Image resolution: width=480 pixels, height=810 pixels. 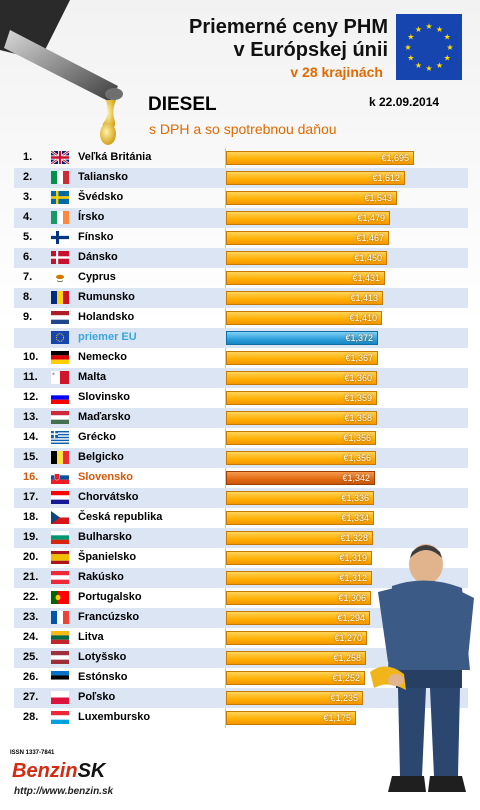 I want to click on price-value-label: €1,450, so click(x=368, y=258).